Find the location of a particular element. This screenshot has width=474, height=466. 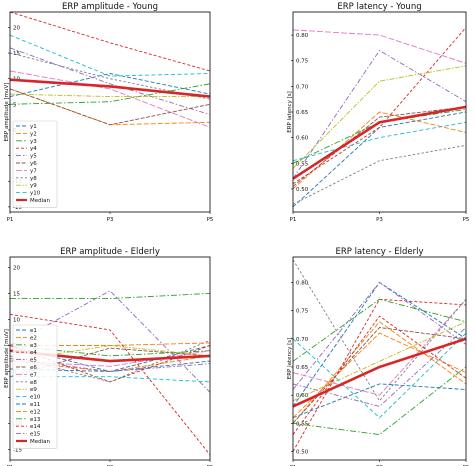

legend-label: y2 is located at coordinates (33, 134).